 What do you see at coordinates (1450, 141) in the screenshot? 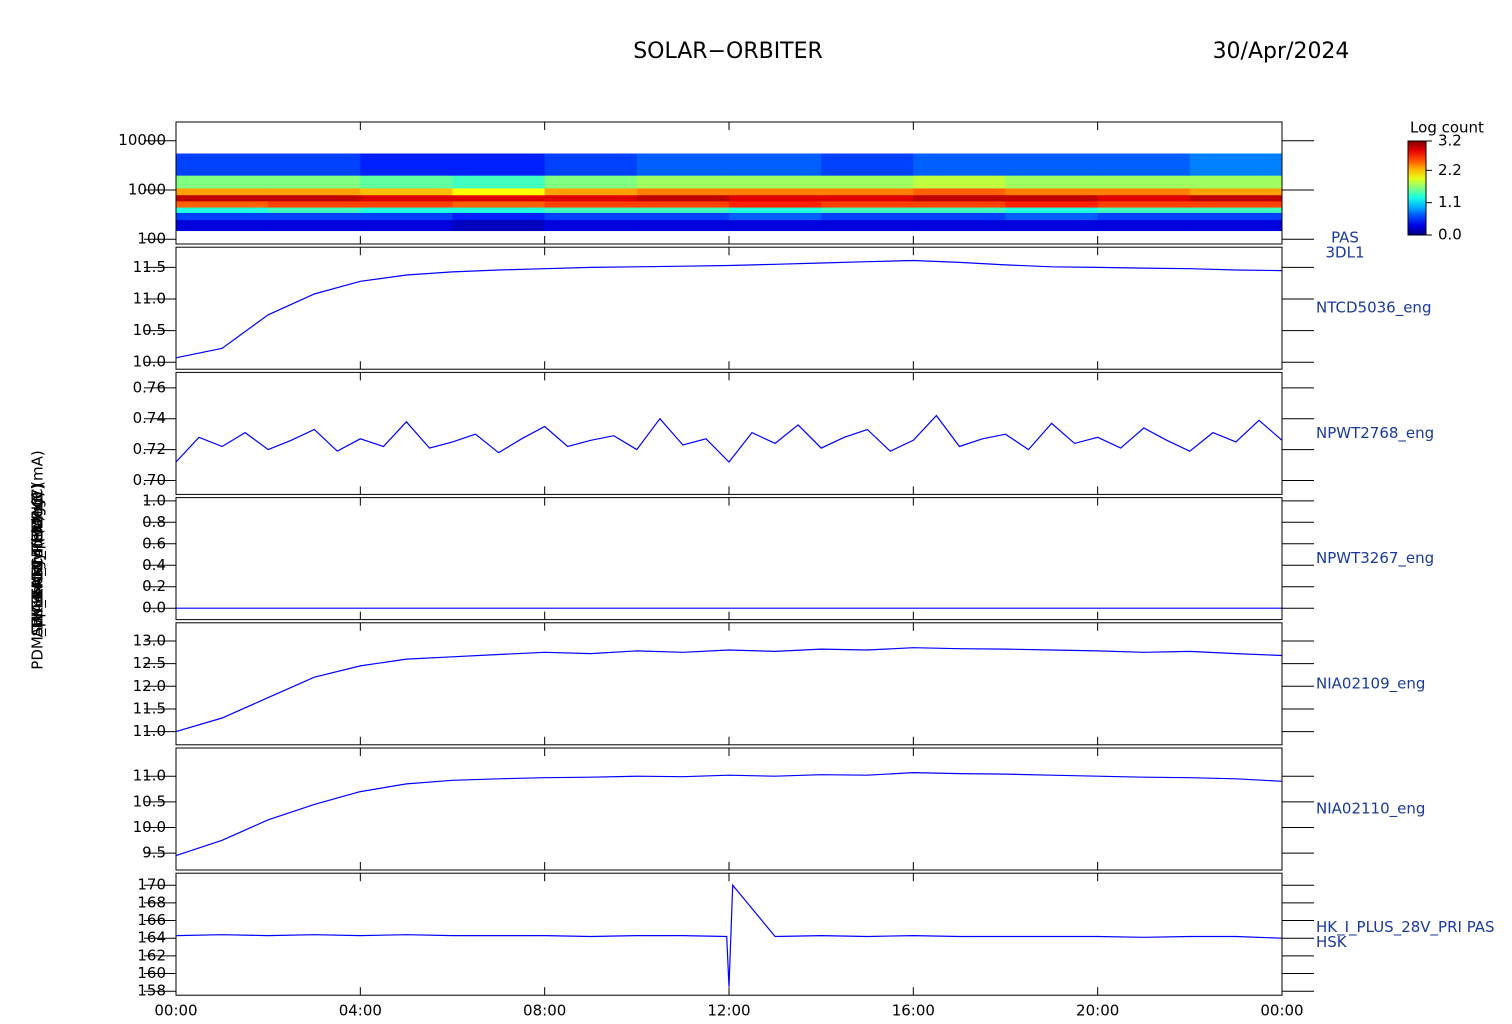
I see `colorbar-tick-label: 3.2` at bounding box center [1450, 141].